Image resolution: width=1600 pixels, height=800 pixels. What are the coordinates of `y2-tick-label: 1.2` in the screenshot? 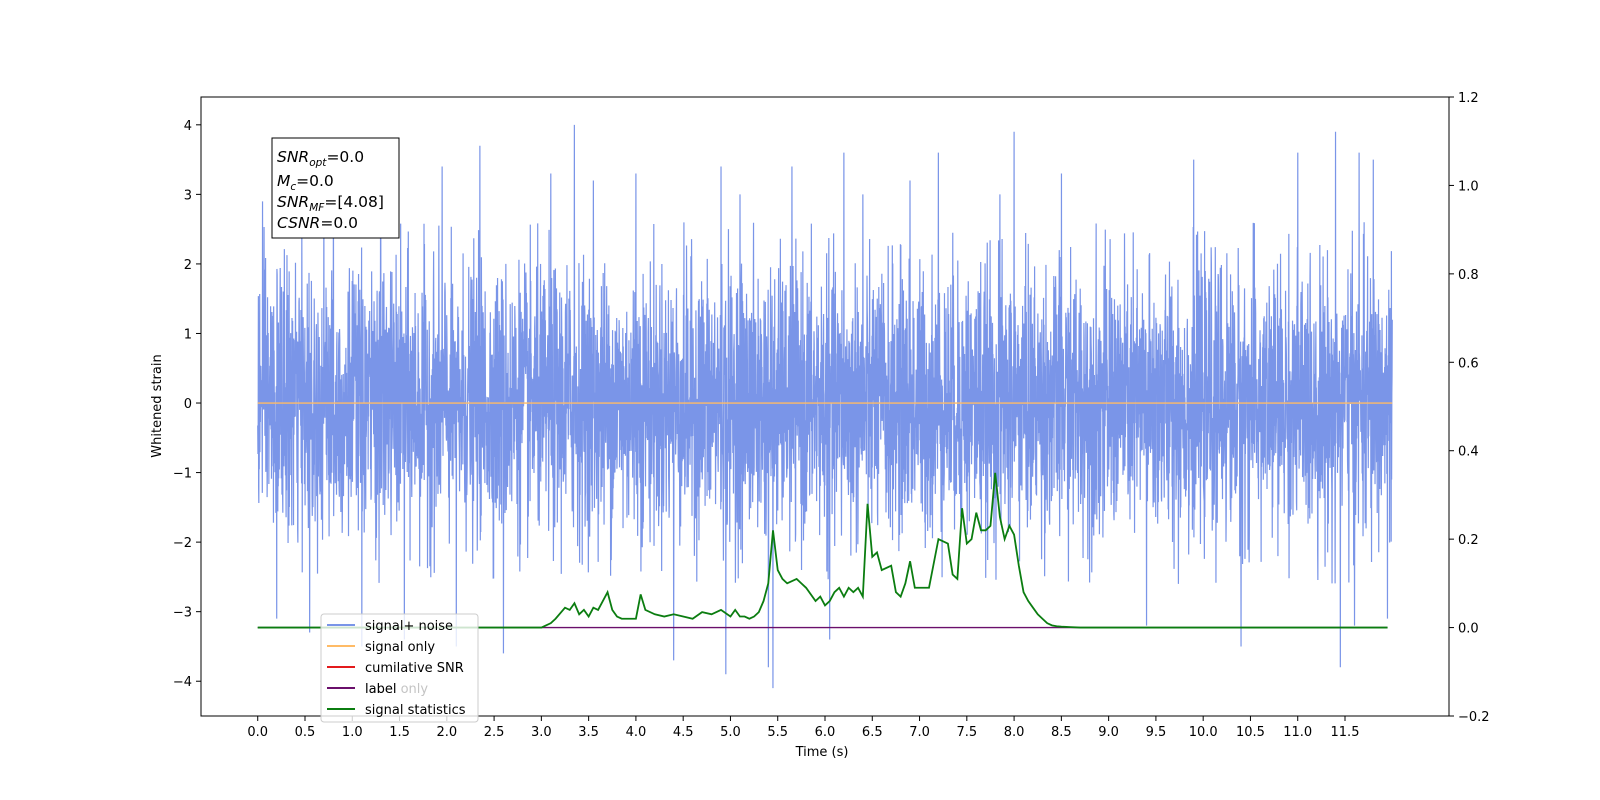 It's located at (1468, 98).